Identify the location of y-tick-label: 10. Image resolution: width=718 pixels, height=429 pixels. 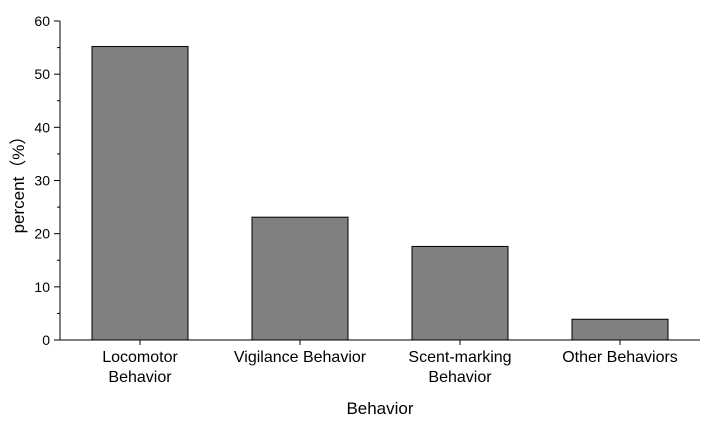
(42, 287).